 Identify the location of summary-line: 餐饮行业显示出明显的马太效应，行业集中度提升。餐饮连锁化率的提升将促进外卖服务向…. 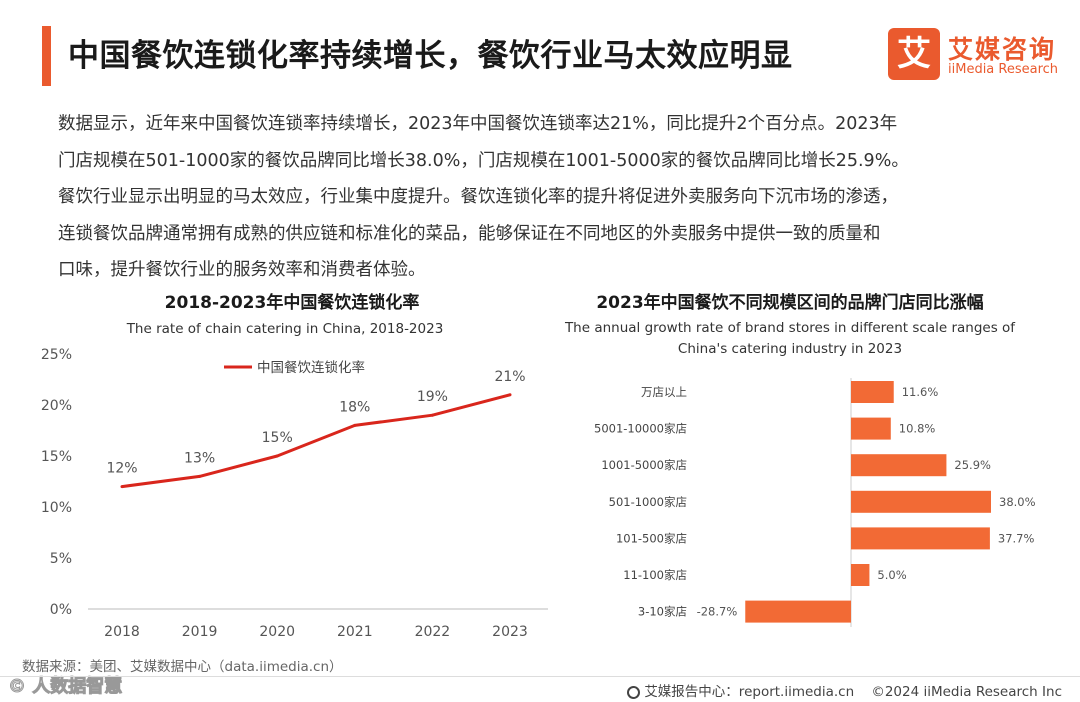
(478, 197).